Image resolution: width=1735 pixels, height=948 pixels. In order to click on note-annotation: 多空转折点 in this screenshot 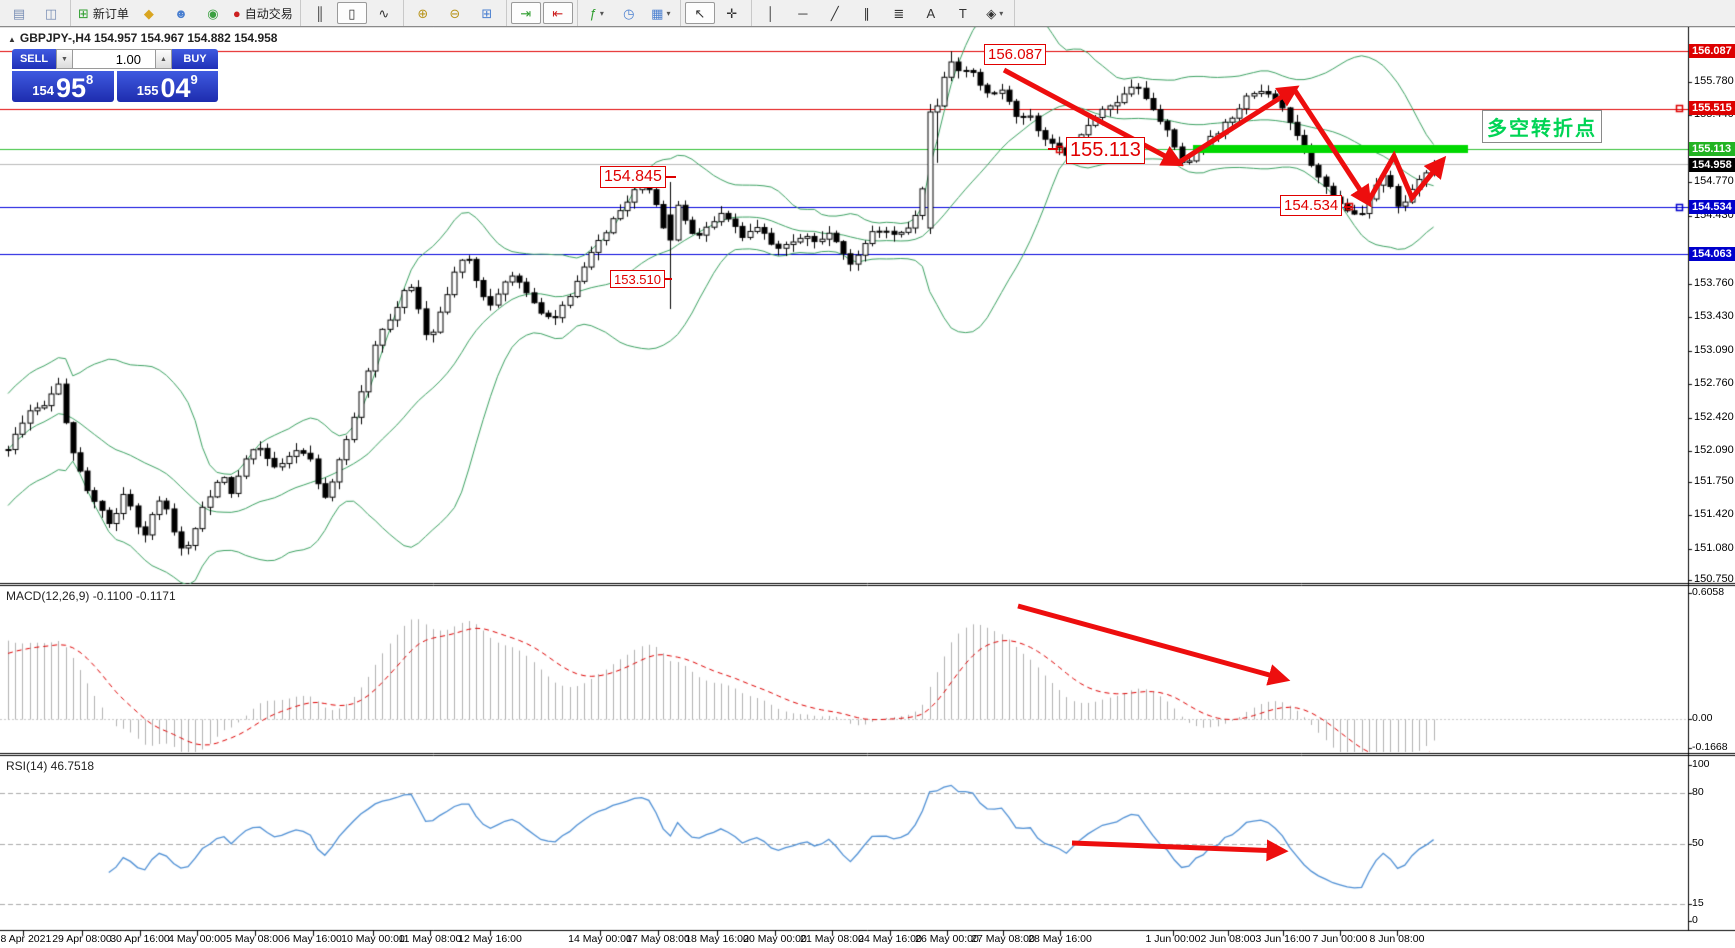, I will do `click(1542, 126)`.